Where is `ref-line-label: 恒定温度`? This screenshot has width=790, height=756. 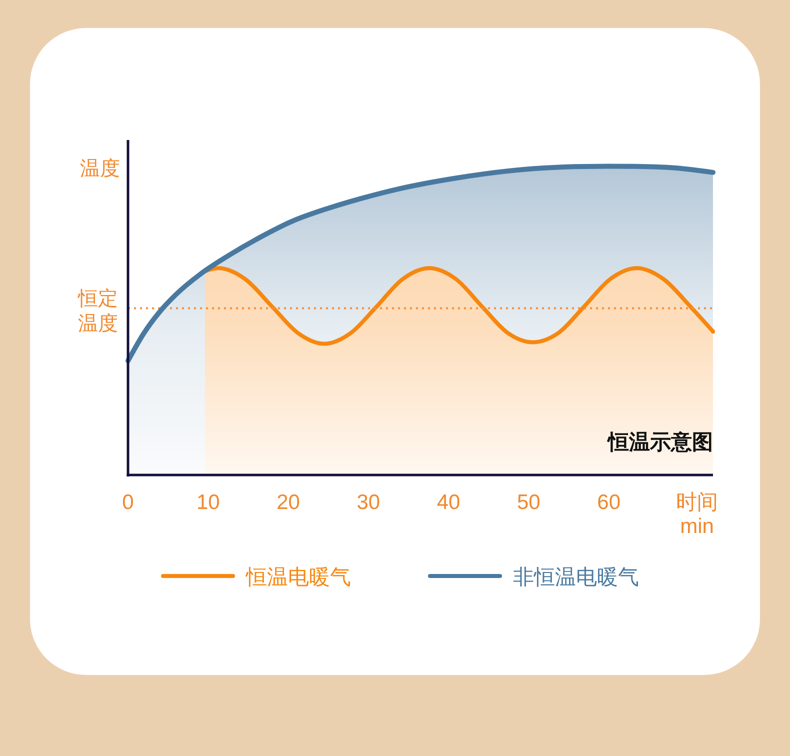 ref-line-label: 恒定温度 is located at coordinates (97, 311).